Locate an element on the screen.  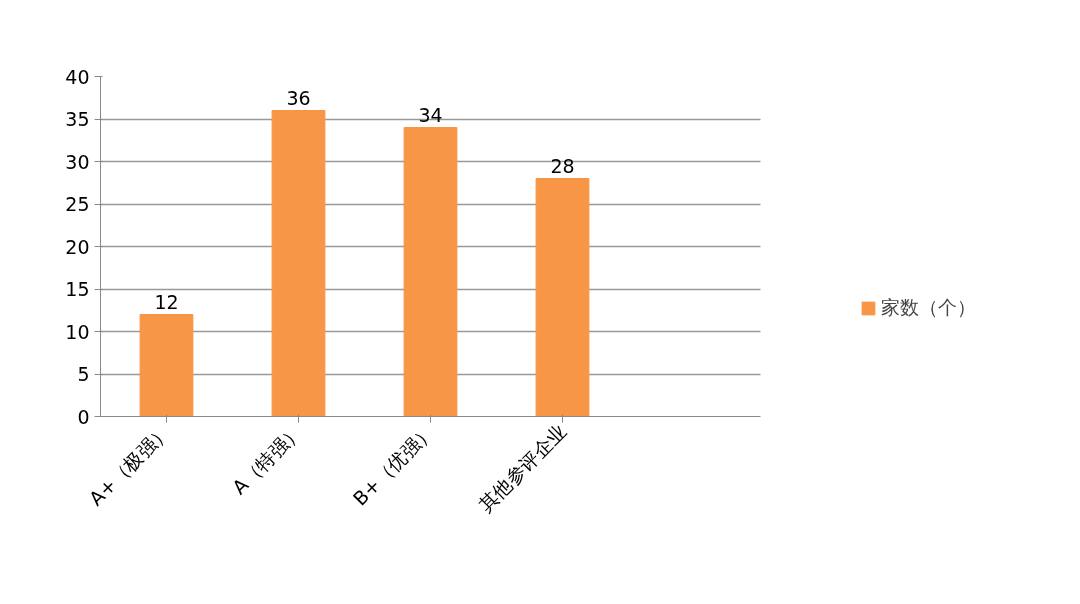
y-tick-label: 20 is located at coordinates (77, 246).